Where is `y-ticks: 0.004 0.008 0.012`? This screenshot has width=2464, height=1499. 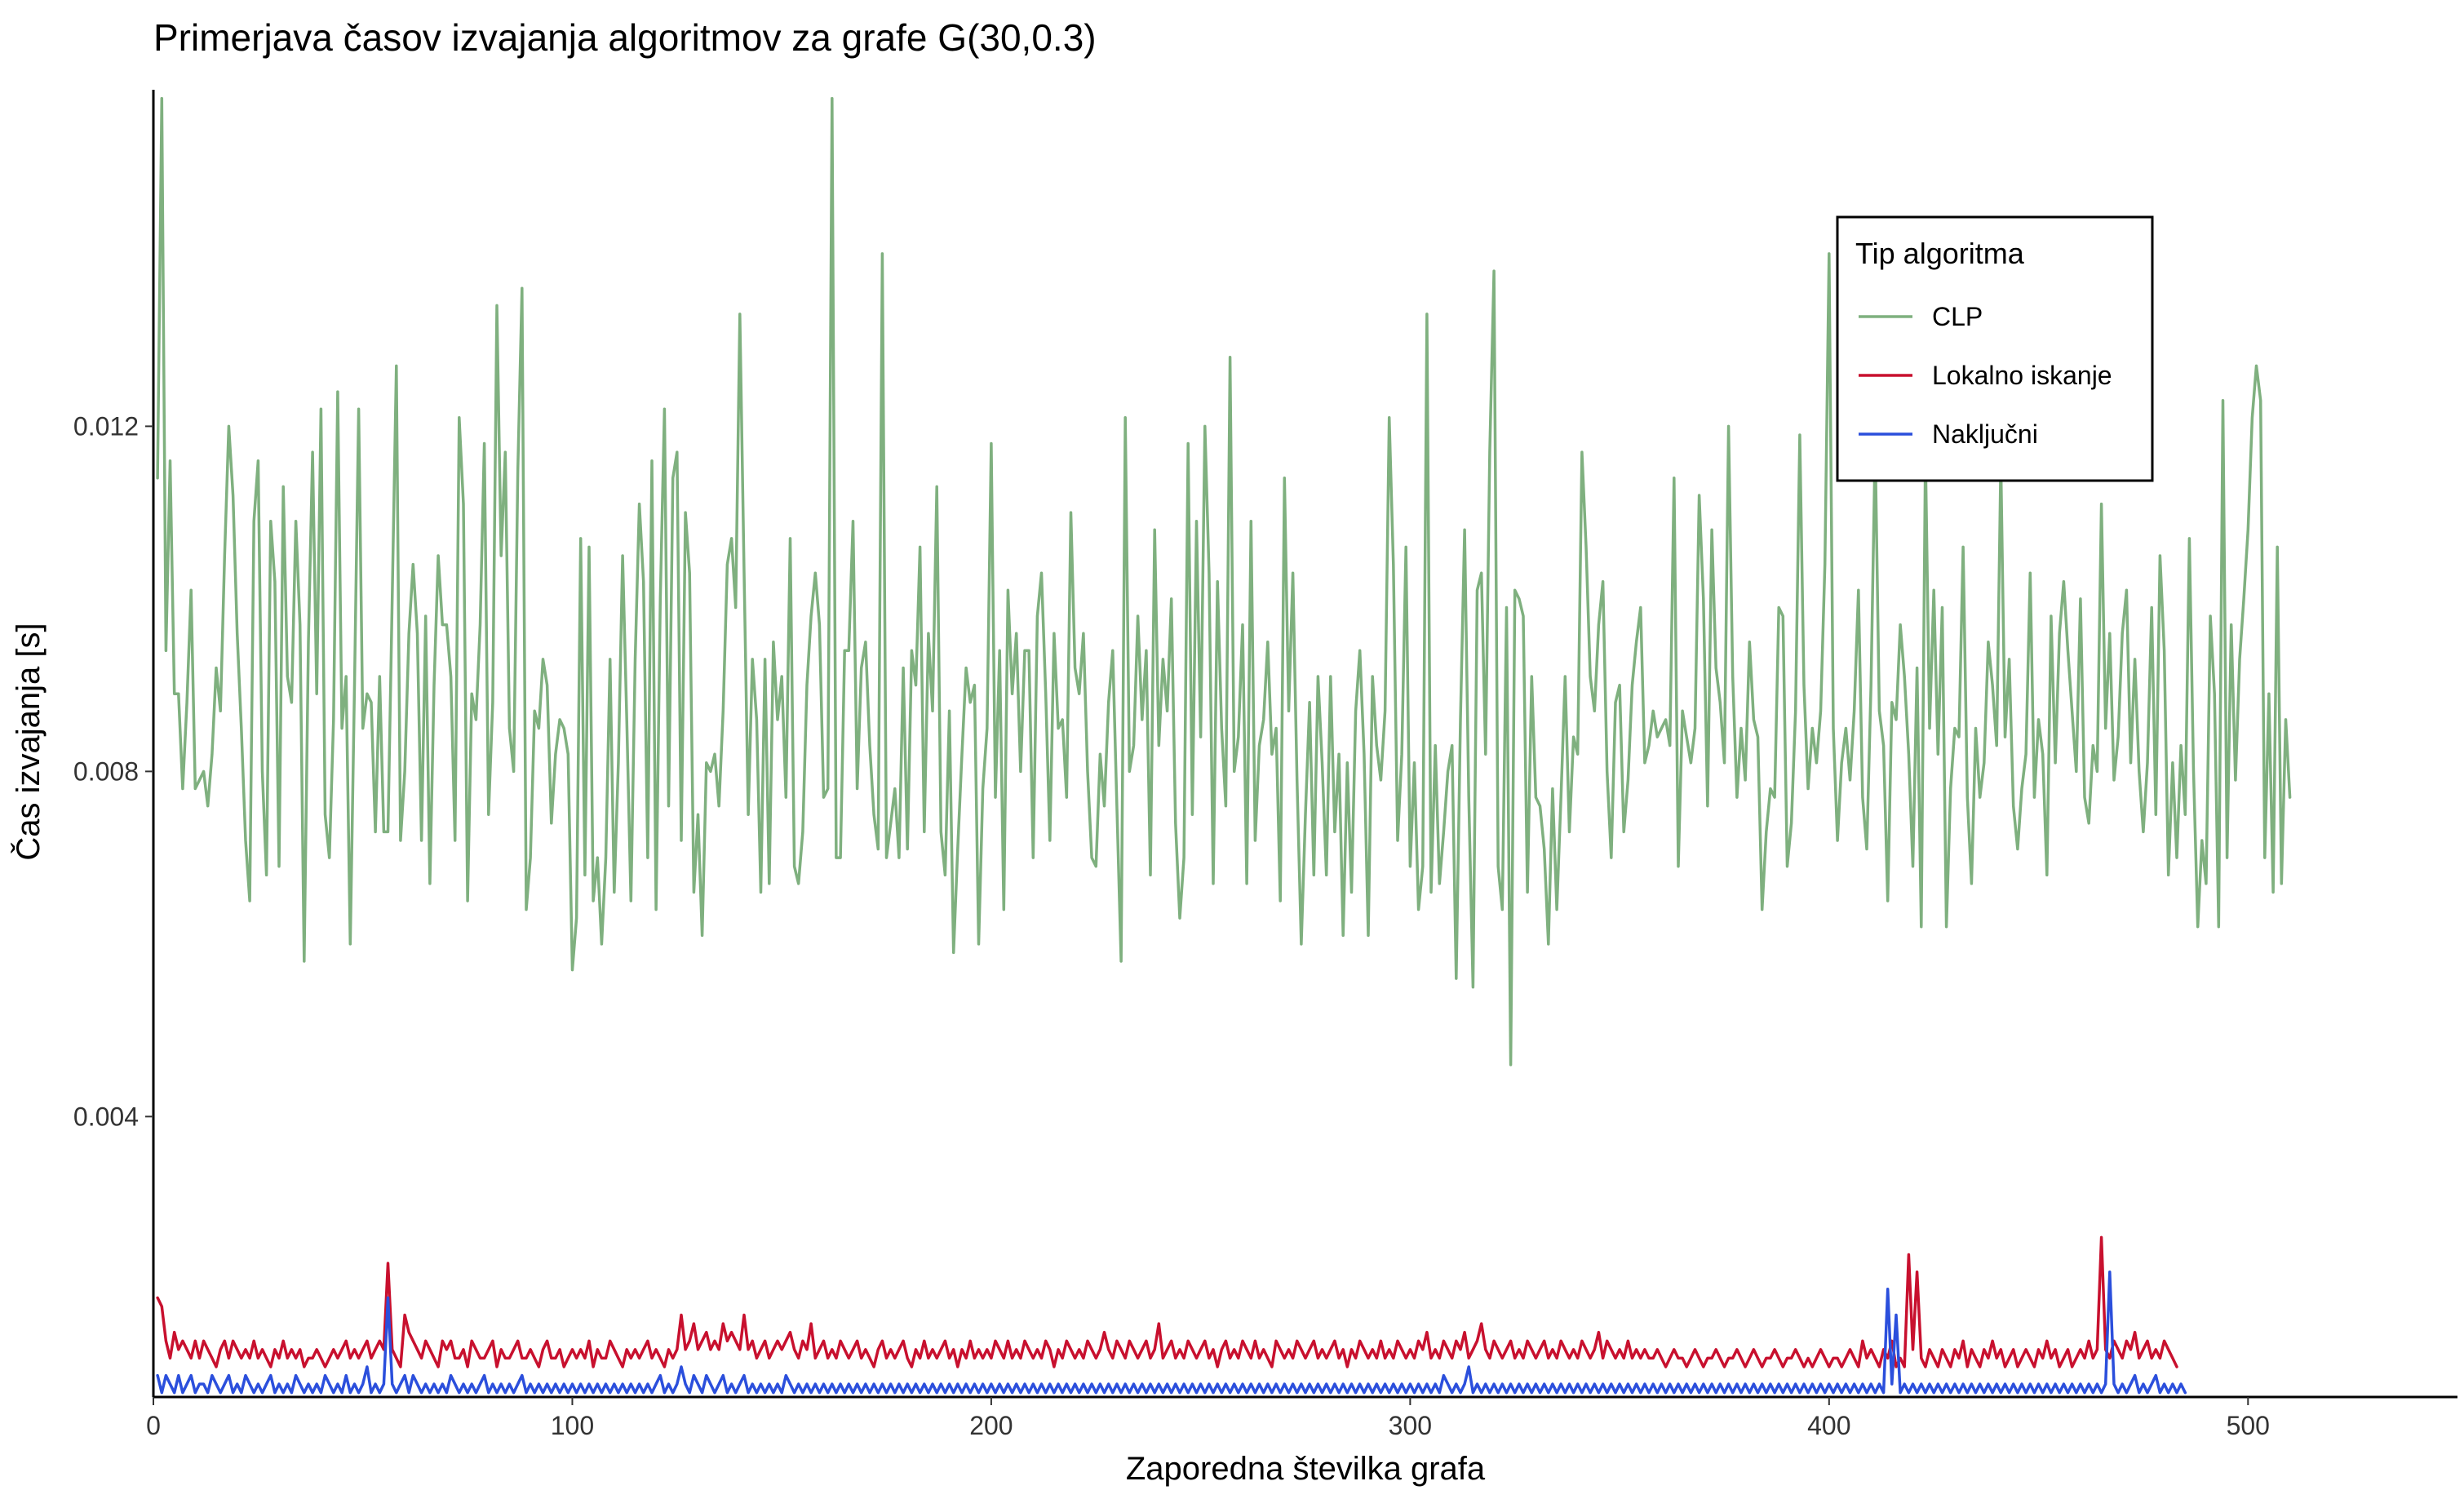 y-ticks: 0.004 0.008 0.012 is located at coordinates (113, 771).